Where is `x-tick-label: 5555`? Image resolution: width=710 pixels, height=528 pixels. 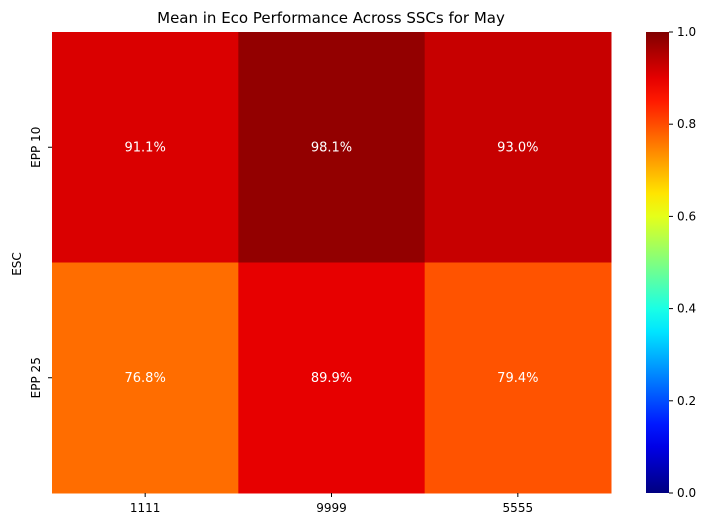
x-tick-label: 5555 is located at coordinates (518, 508).